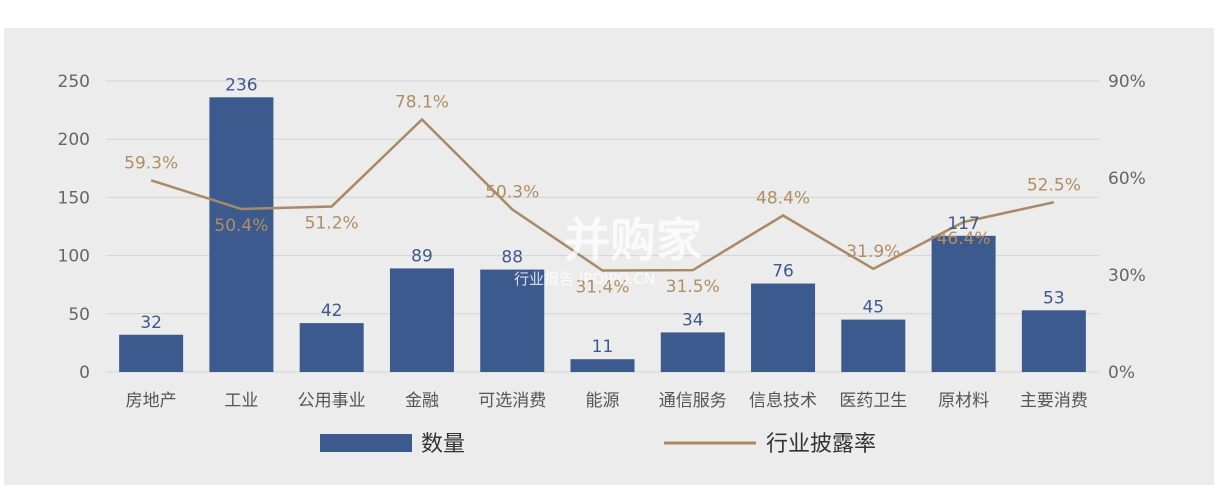  Describe the element at coordinates (79, 315) in the screenshot. I see `left-tick-label: 50` at that location.